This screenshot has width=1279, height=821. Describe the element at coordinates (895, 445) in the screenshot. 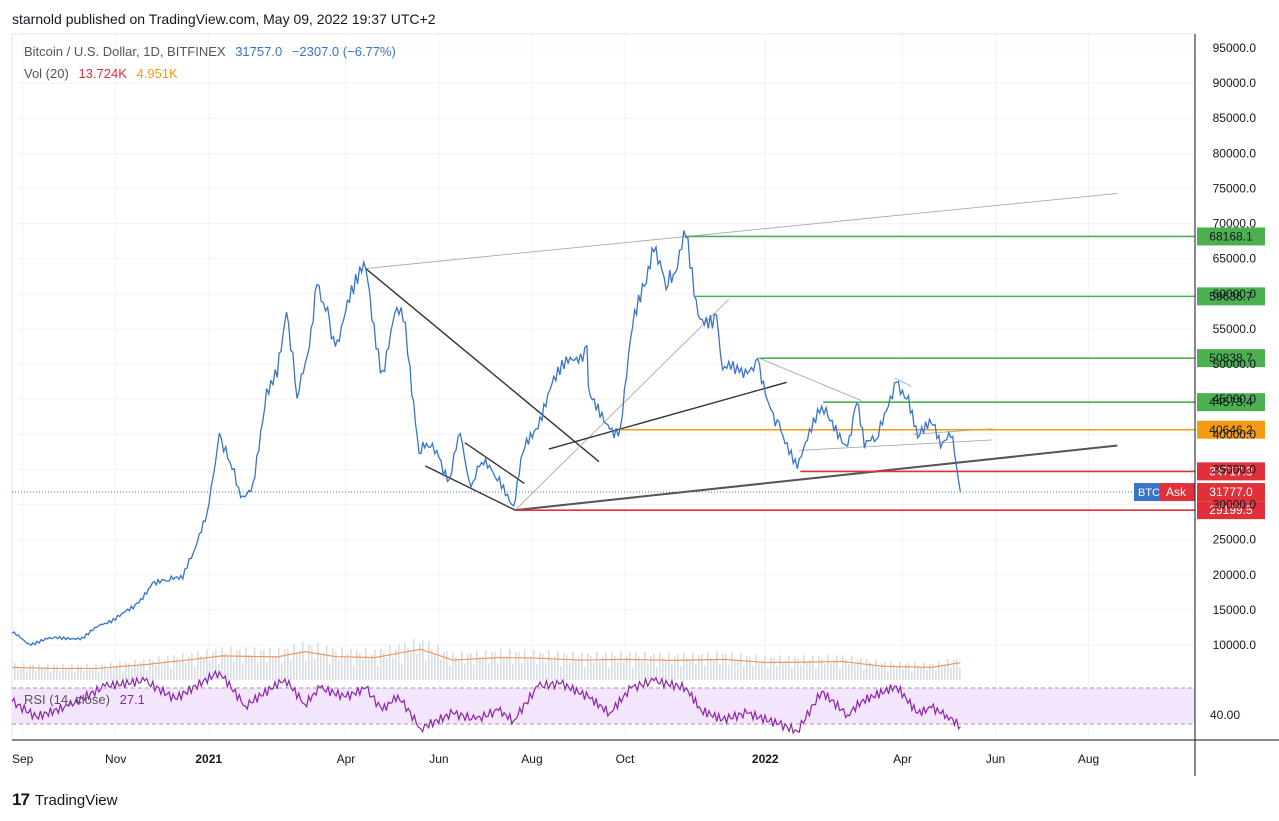

I see `trendline` at that location.